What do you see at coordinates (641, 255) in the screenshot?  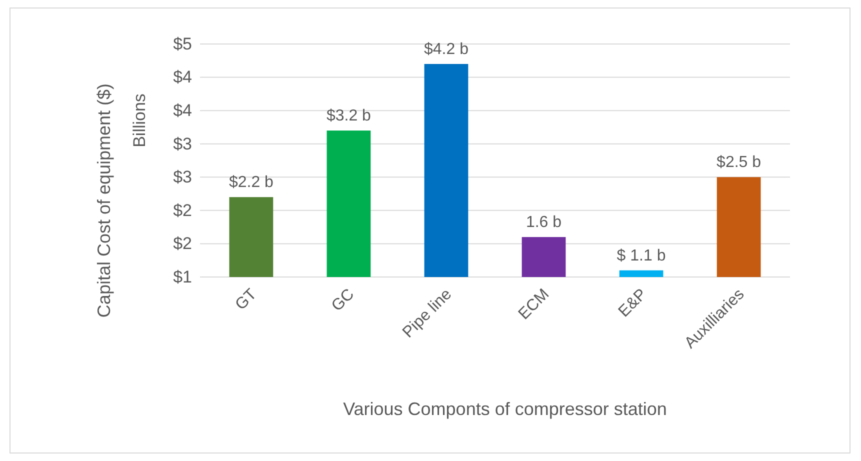 I see `data-label: $ 1.1 b` at bounding box center [641, 255].